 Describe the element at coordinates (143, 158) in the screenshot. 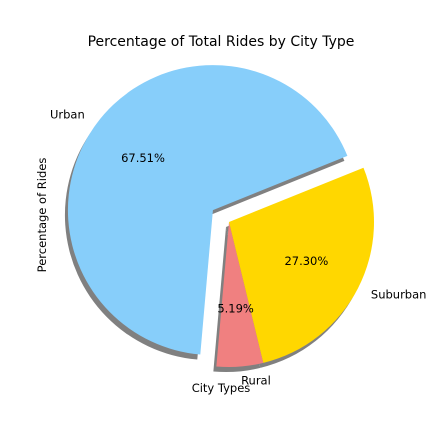

I see `slice-pct-urban: 67.51%` at that location.